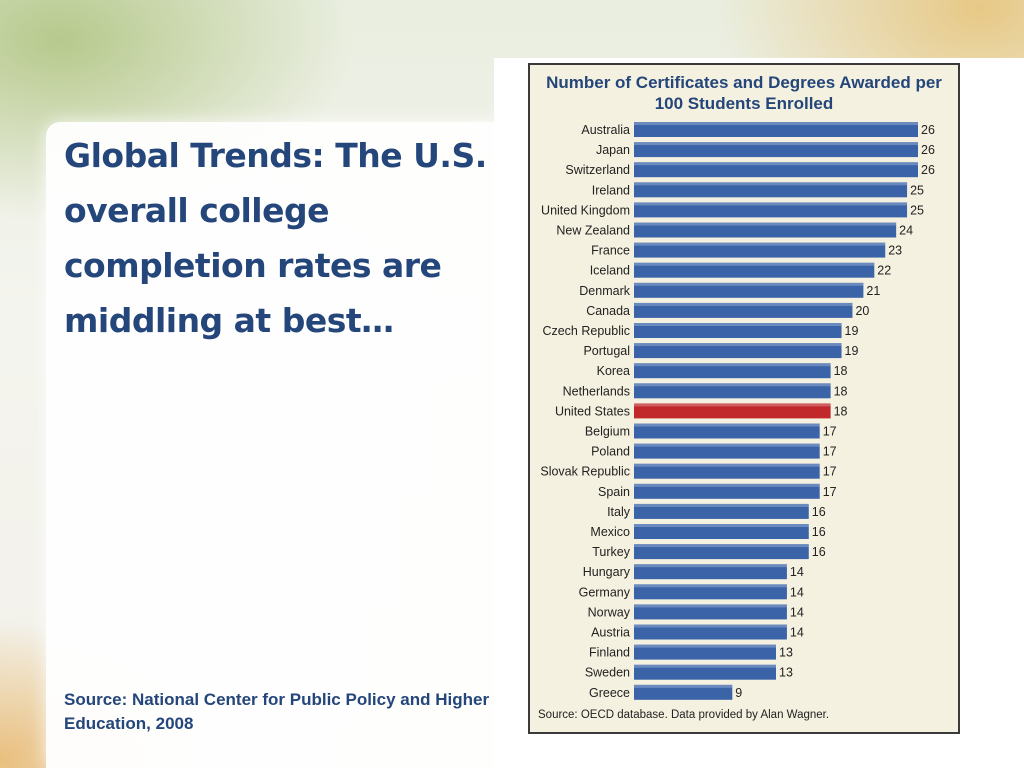 This screenshot has height=768, width=1024. What do you see at coordinates (917, 210) in the screenshot?
I see `value-label: 25` at bounding box center [917, 210].